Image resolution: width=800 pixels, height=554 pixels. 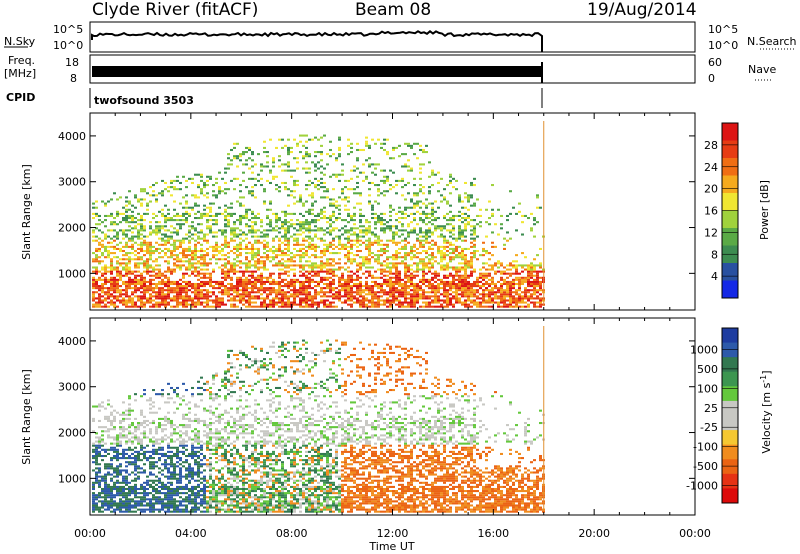 I want to click on nave-tick-bottom: 0, so click(x=711, y=78).